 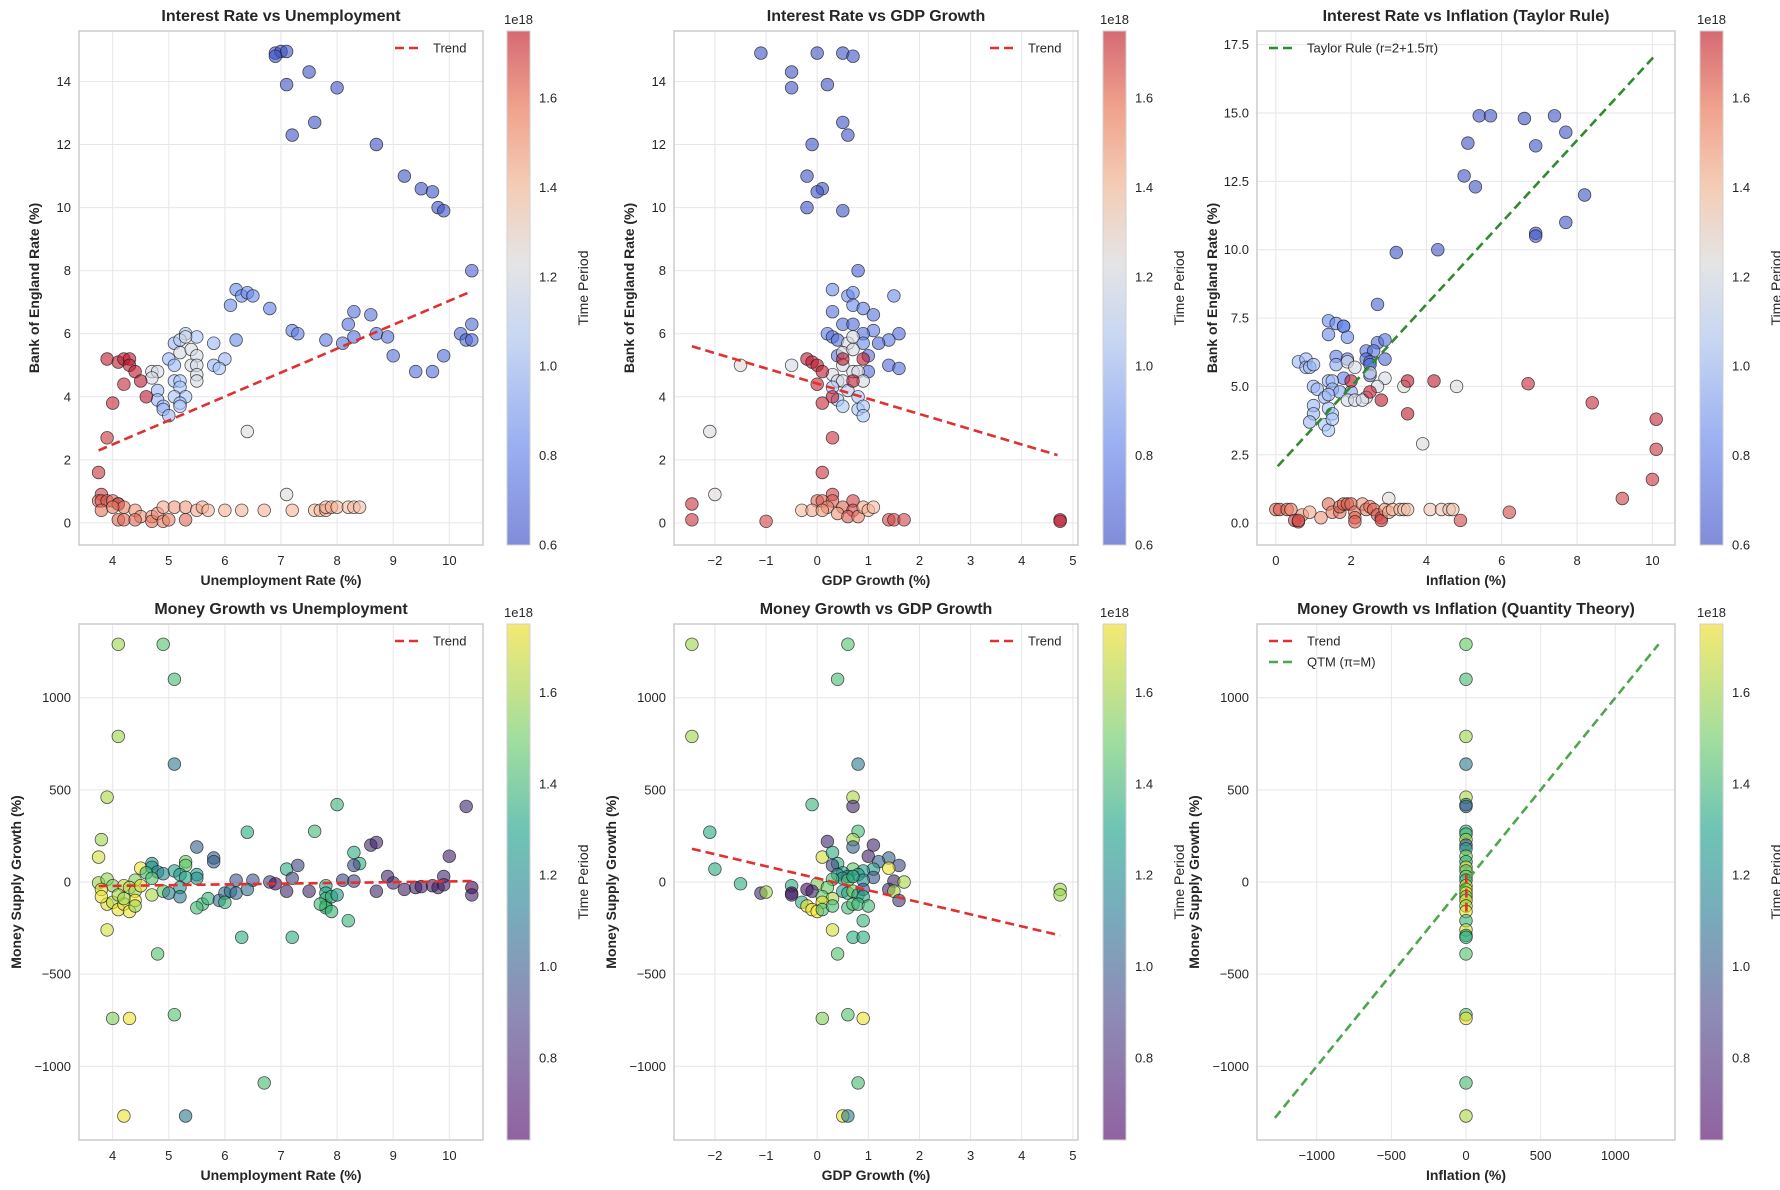 I want to click on x-tick-label: 1000, so click(x=1615, y=1155).